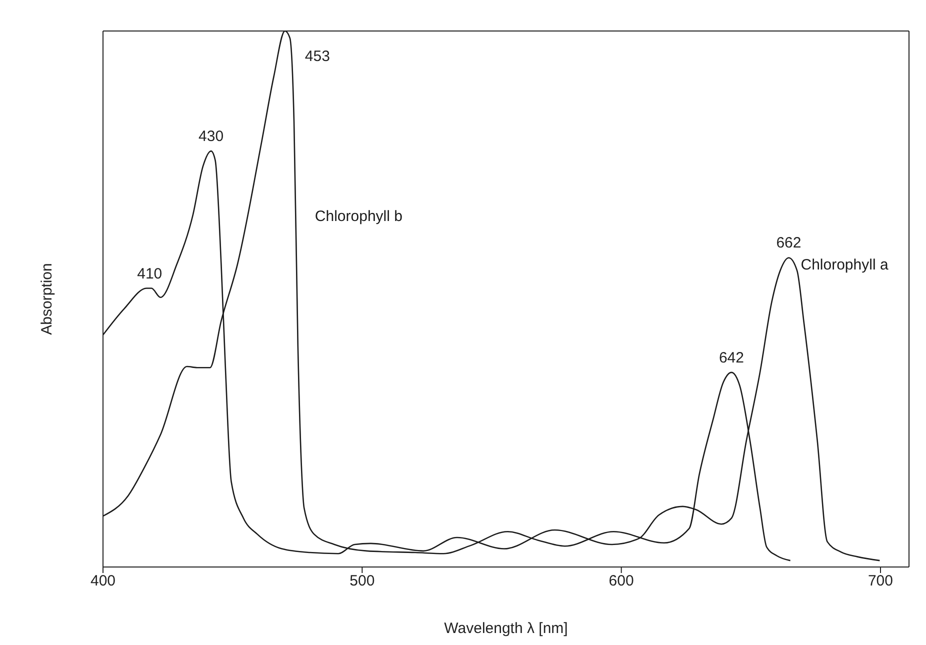  What do you see at coordinates (358, 216) in the screenshot?
I see `series-label: Chlorophyll b` at bounding box center [358, 216].